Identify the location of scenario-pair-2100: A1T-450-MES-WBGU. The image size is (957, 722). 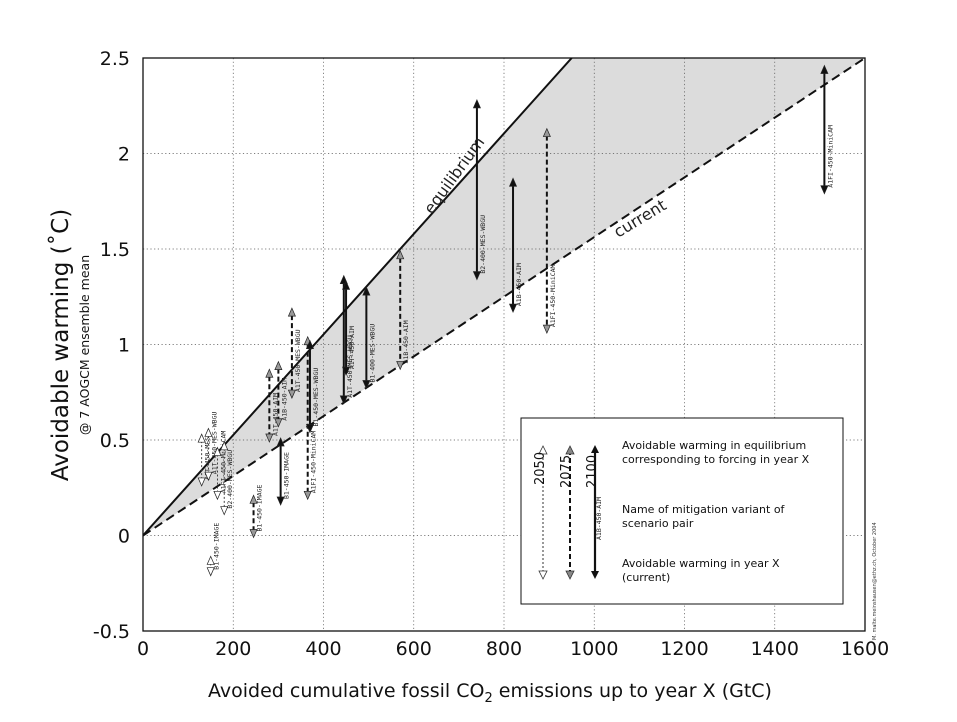
(346, 339).